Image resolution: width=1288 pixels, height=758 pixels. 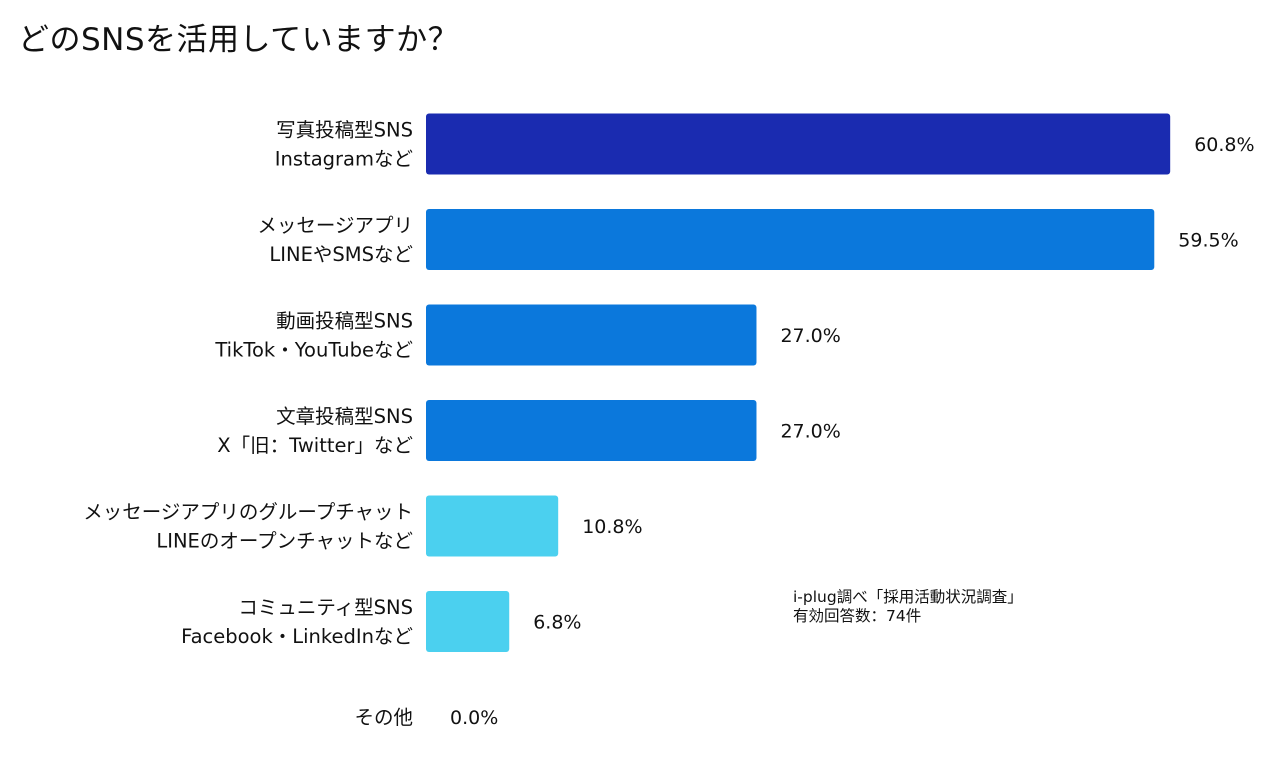 What do you see at coordinates (313, 350) in the screenshot?
I see `category-label-2-line-1: TikTok・YouTubeなど` at bounding box center [313, 350].